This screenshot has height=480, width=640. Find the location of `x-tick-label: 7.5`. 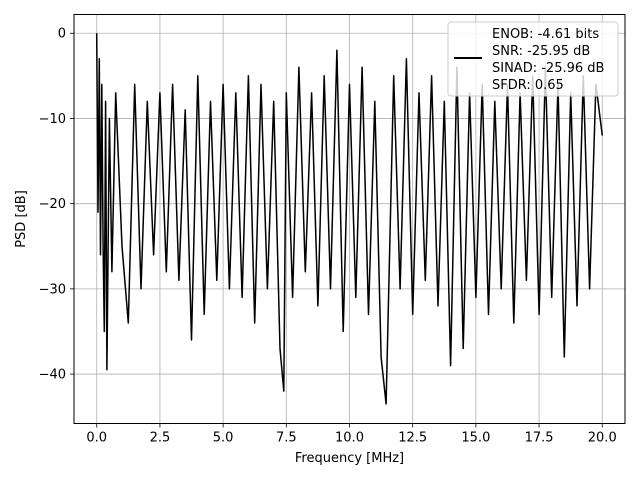

x-tick-label: 7.5 is located at coordinates (286, 438).